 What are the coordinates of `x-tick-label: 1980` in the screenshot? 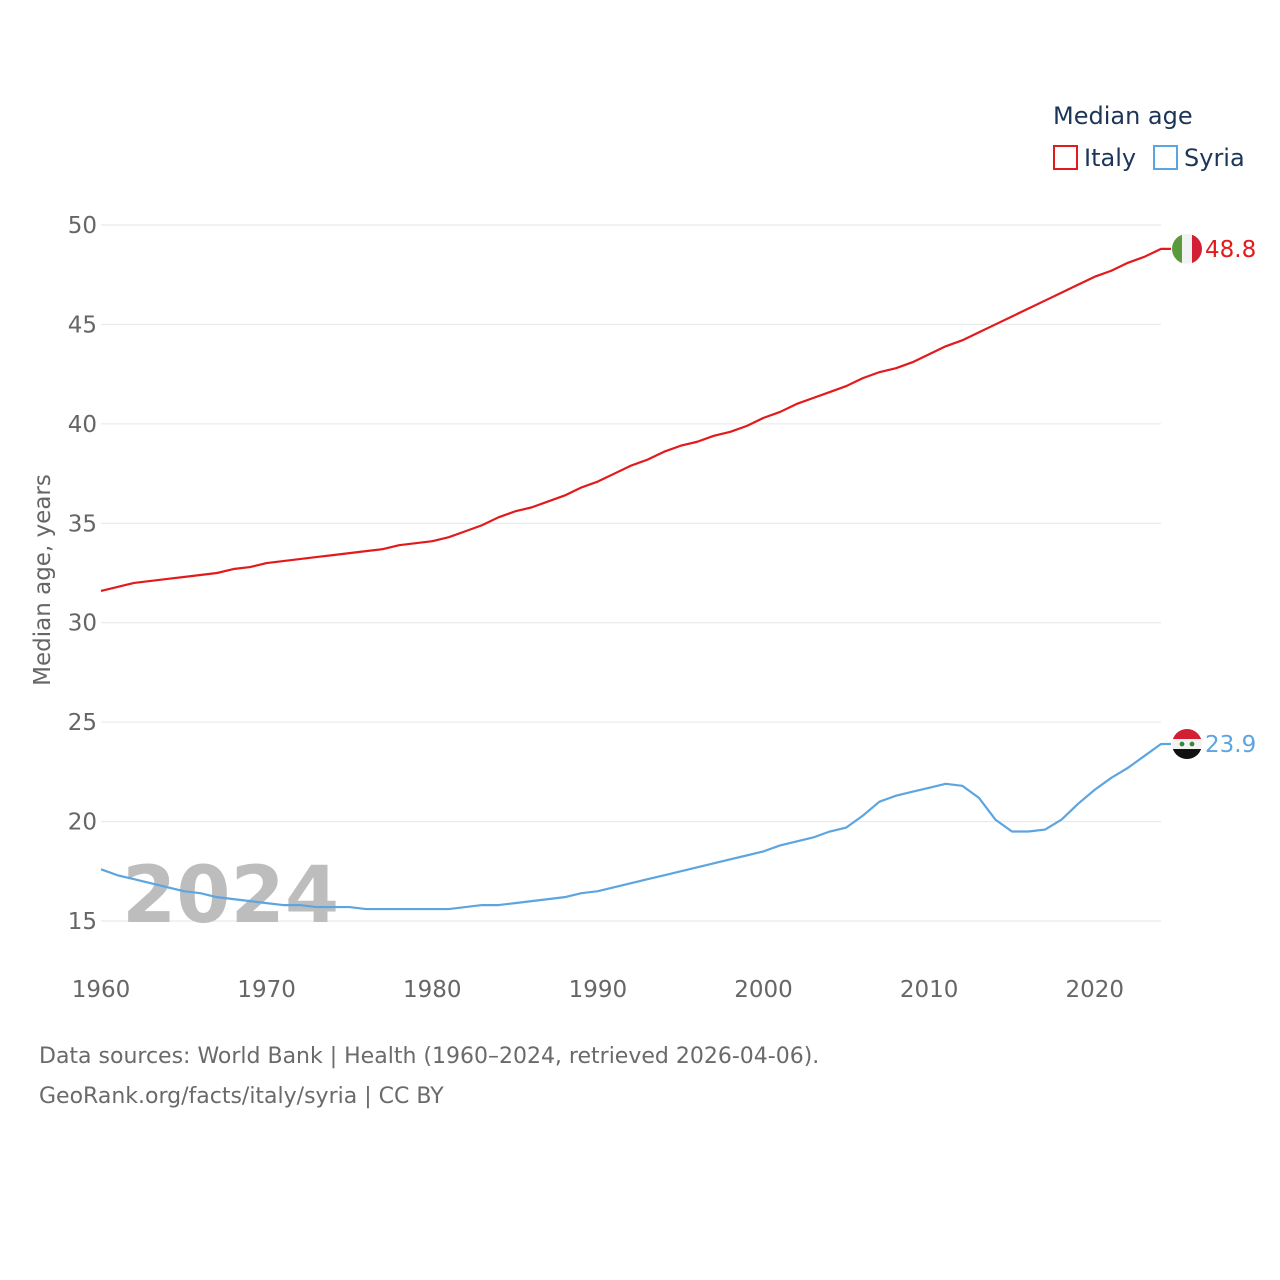 It's located at (432, 990).